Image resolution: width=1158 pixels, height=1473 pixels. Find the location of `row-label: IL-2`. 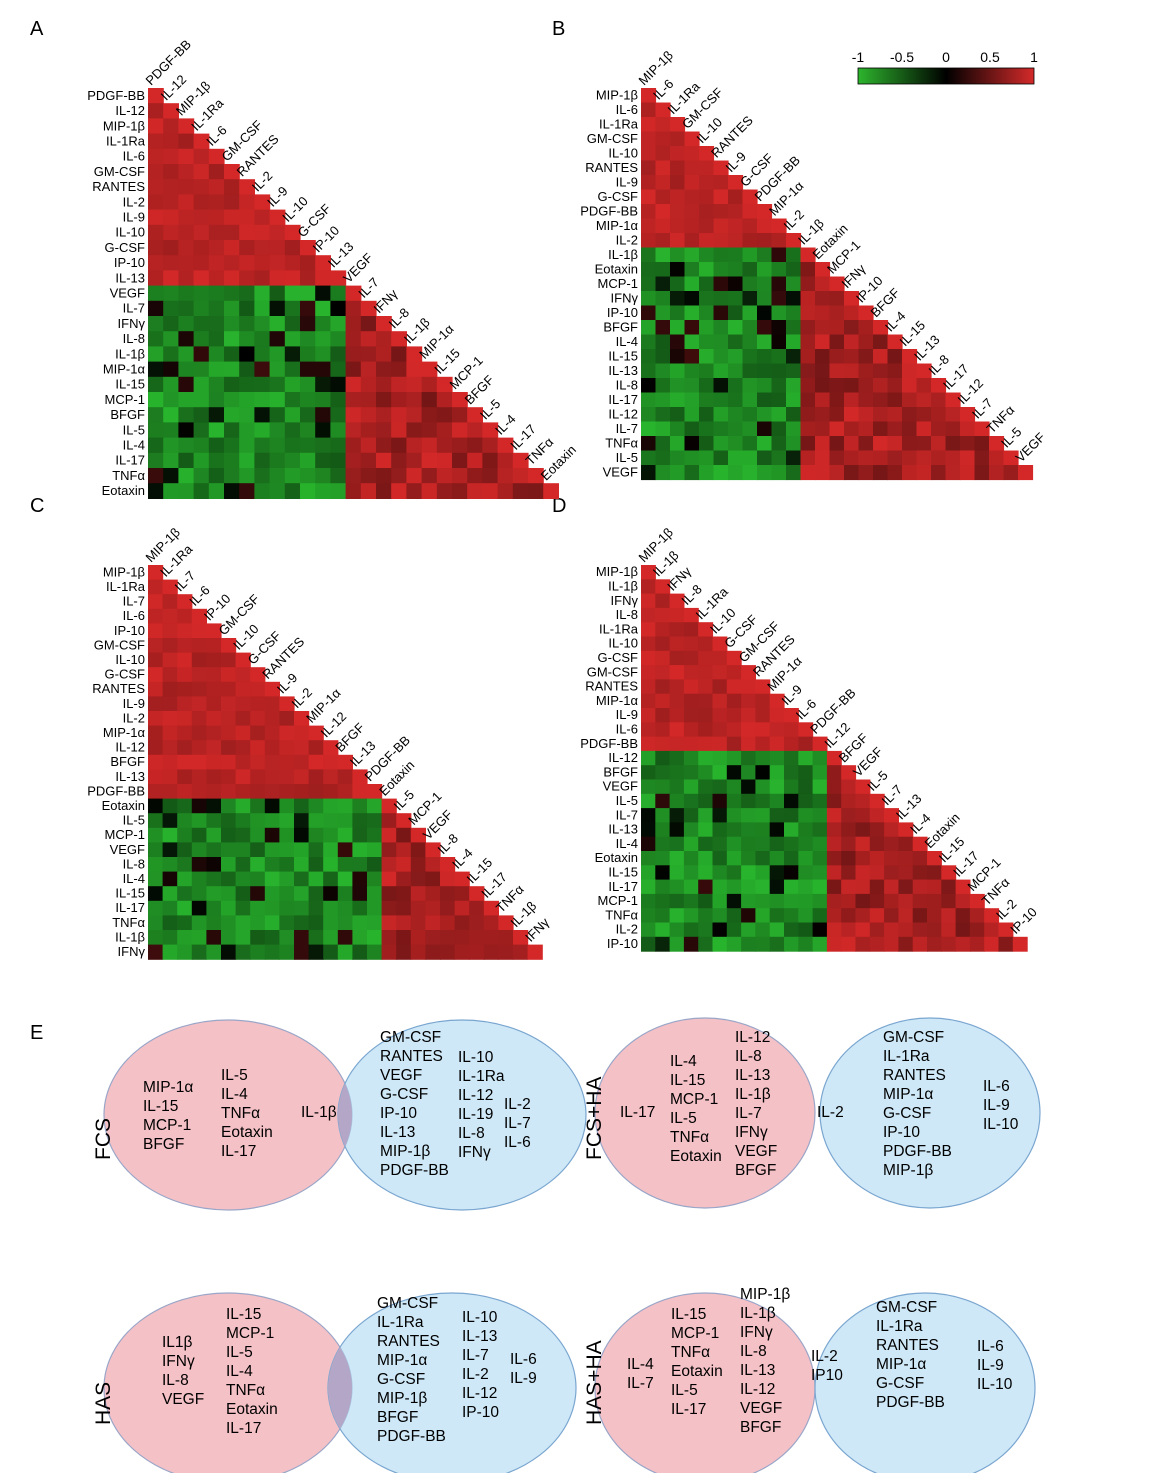

row-label: IL-2 is located at coordinates (627, 239).